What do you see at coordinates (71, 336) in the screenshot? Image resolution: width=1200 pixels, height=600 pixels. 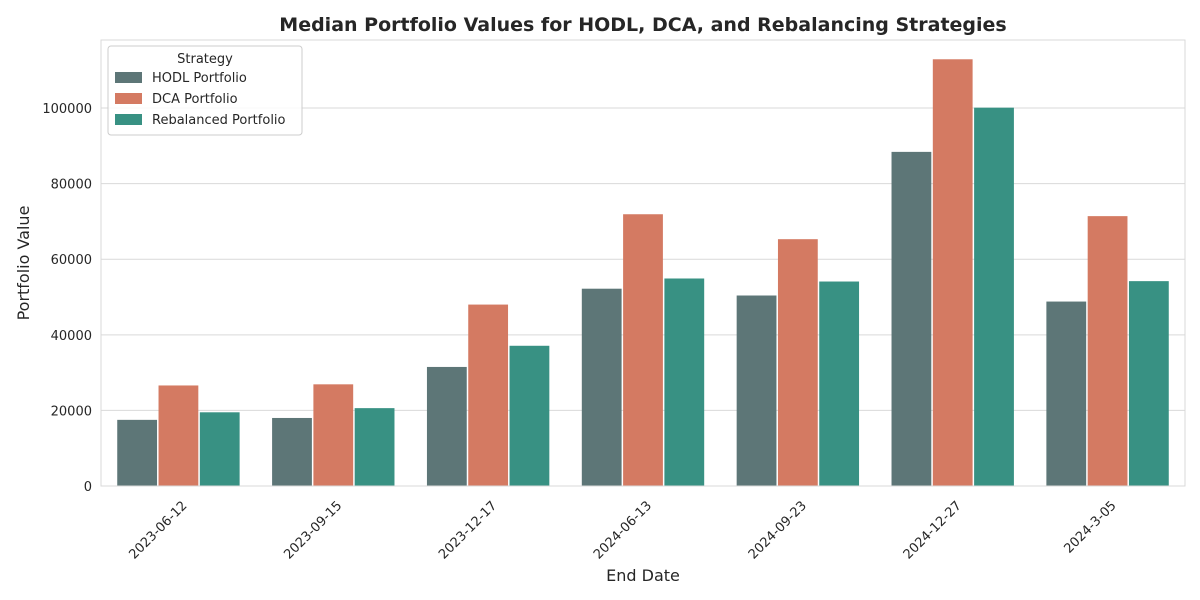 I see `y-tick-label: 40000` at bounding box center [71, 336].